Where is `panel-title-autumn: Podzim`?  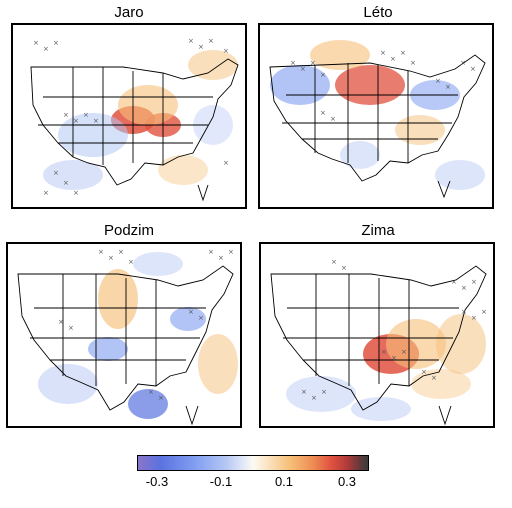
panel-title-autumn: Podzim is located at coordinates (129, 230).